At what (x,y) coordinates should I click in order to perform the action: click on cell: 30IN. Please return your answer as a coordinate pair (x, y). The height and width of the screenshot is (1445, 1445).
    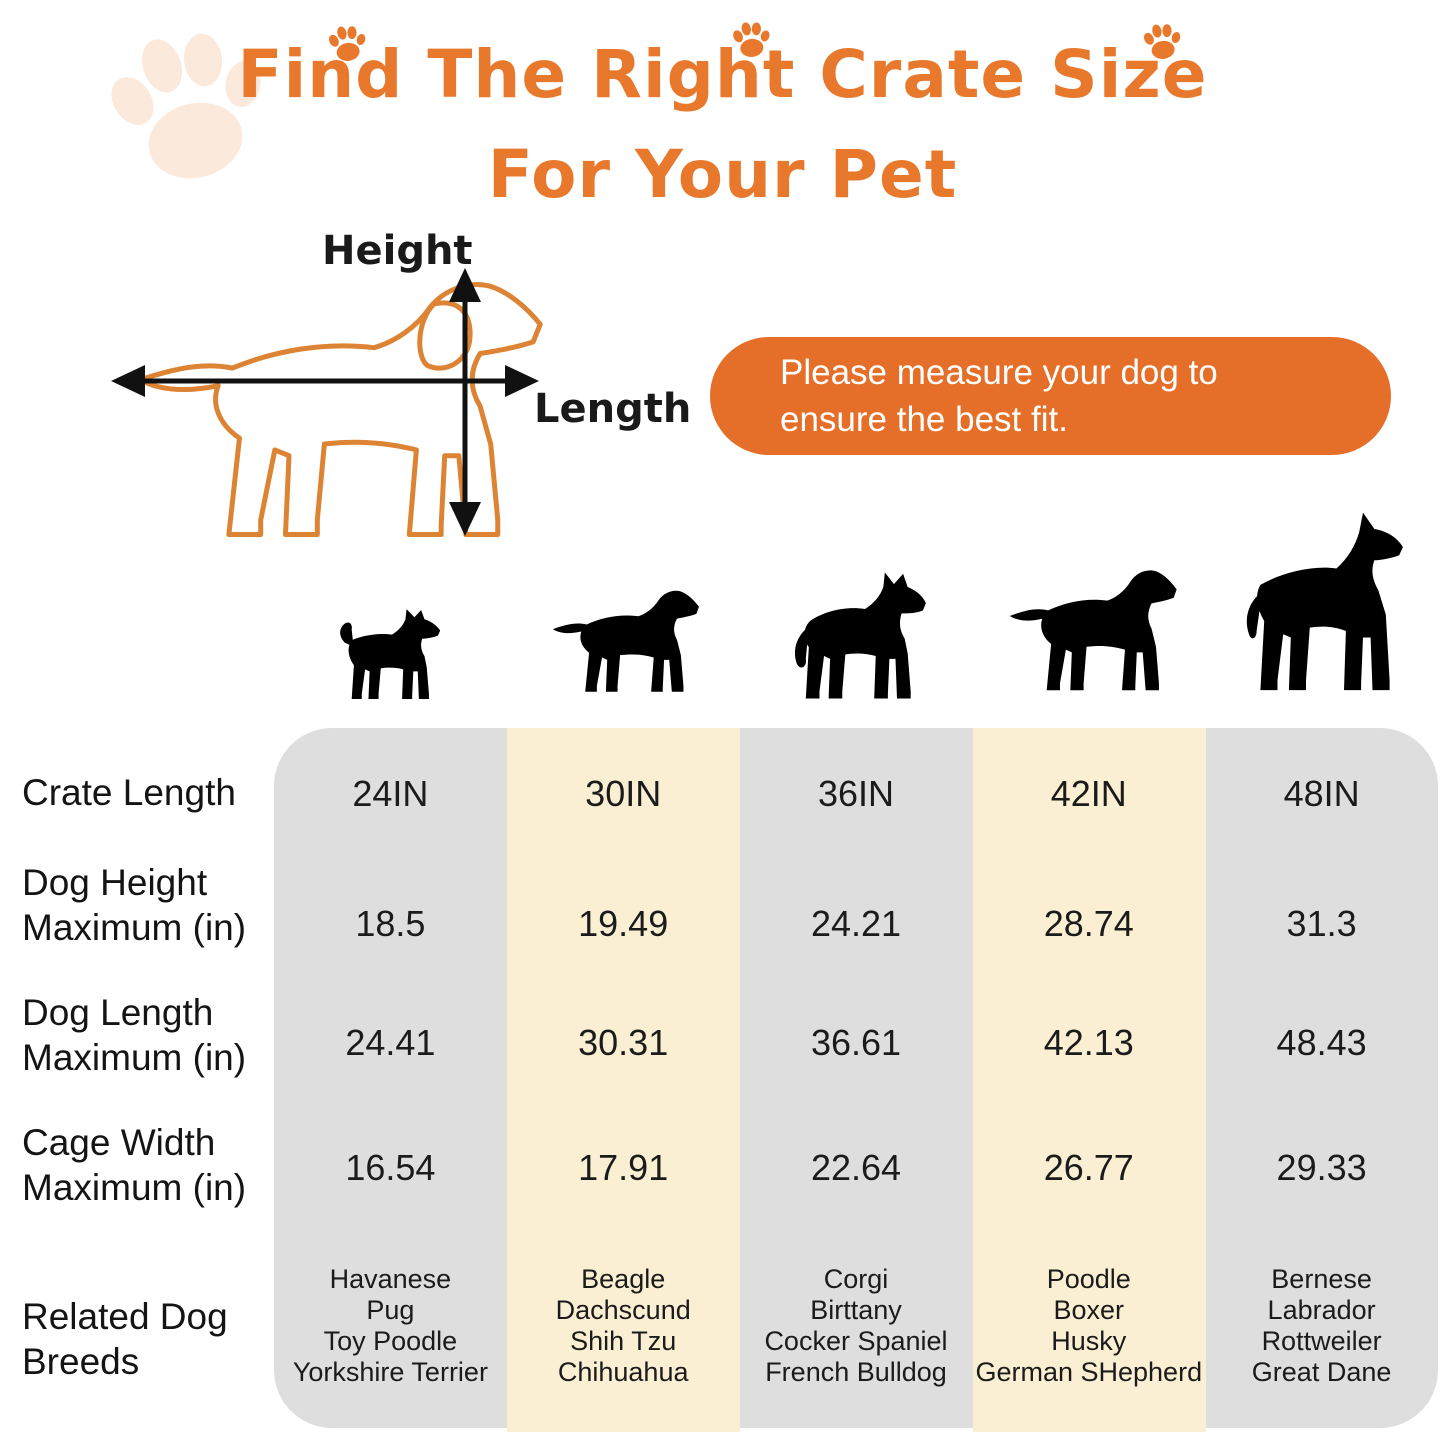
    Looking at the image, I should click on (623, 793).